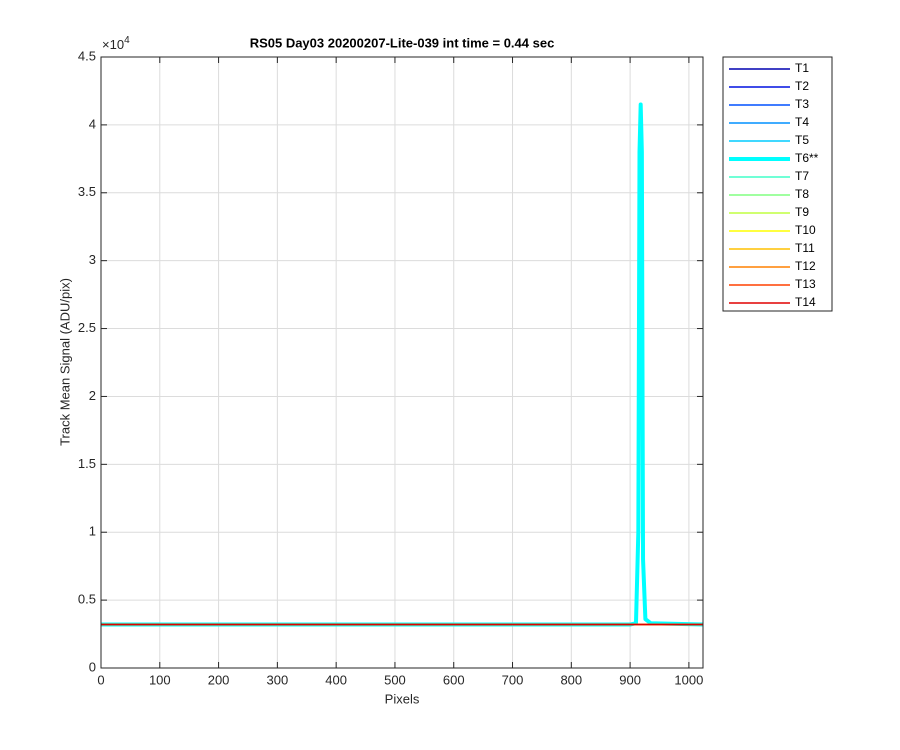  I want to click on y-tick-label: 0.5, so click(87, 599).